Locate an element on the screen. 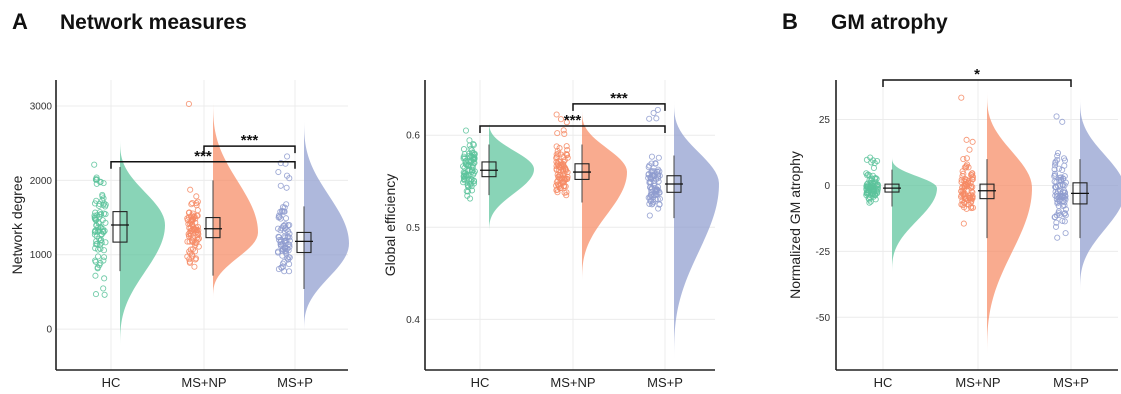 Image resolution: width=1121 pixels, height=394 pixels. y-axis-title: Global efficiency is located at coordinates (390, 225).